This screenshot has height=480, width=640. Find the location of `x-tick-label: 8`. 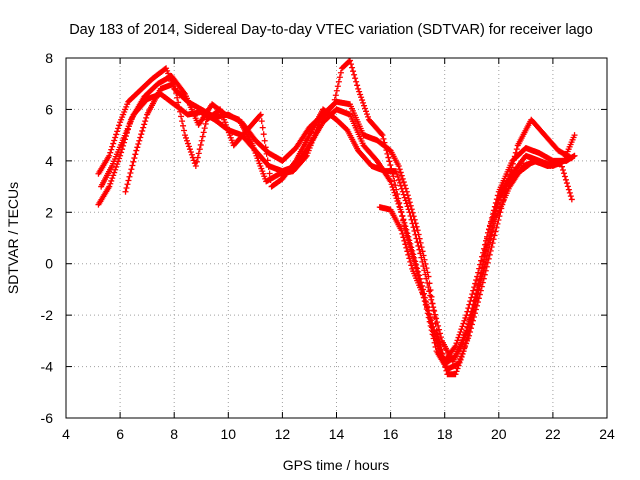

x-tick-label: 8 is located at coordinates (174, 434).